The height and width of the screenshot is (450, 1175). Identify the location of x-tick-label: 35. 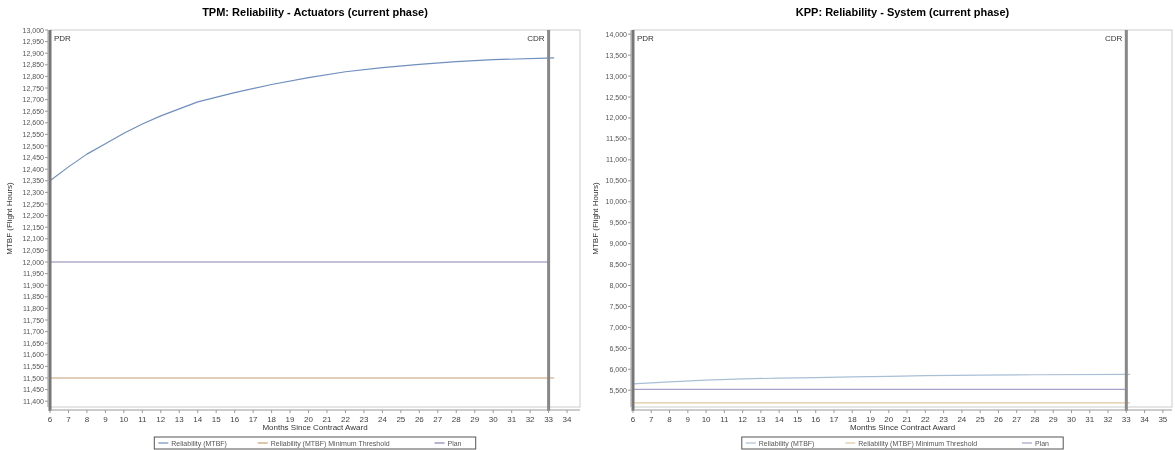
(1163, 419).